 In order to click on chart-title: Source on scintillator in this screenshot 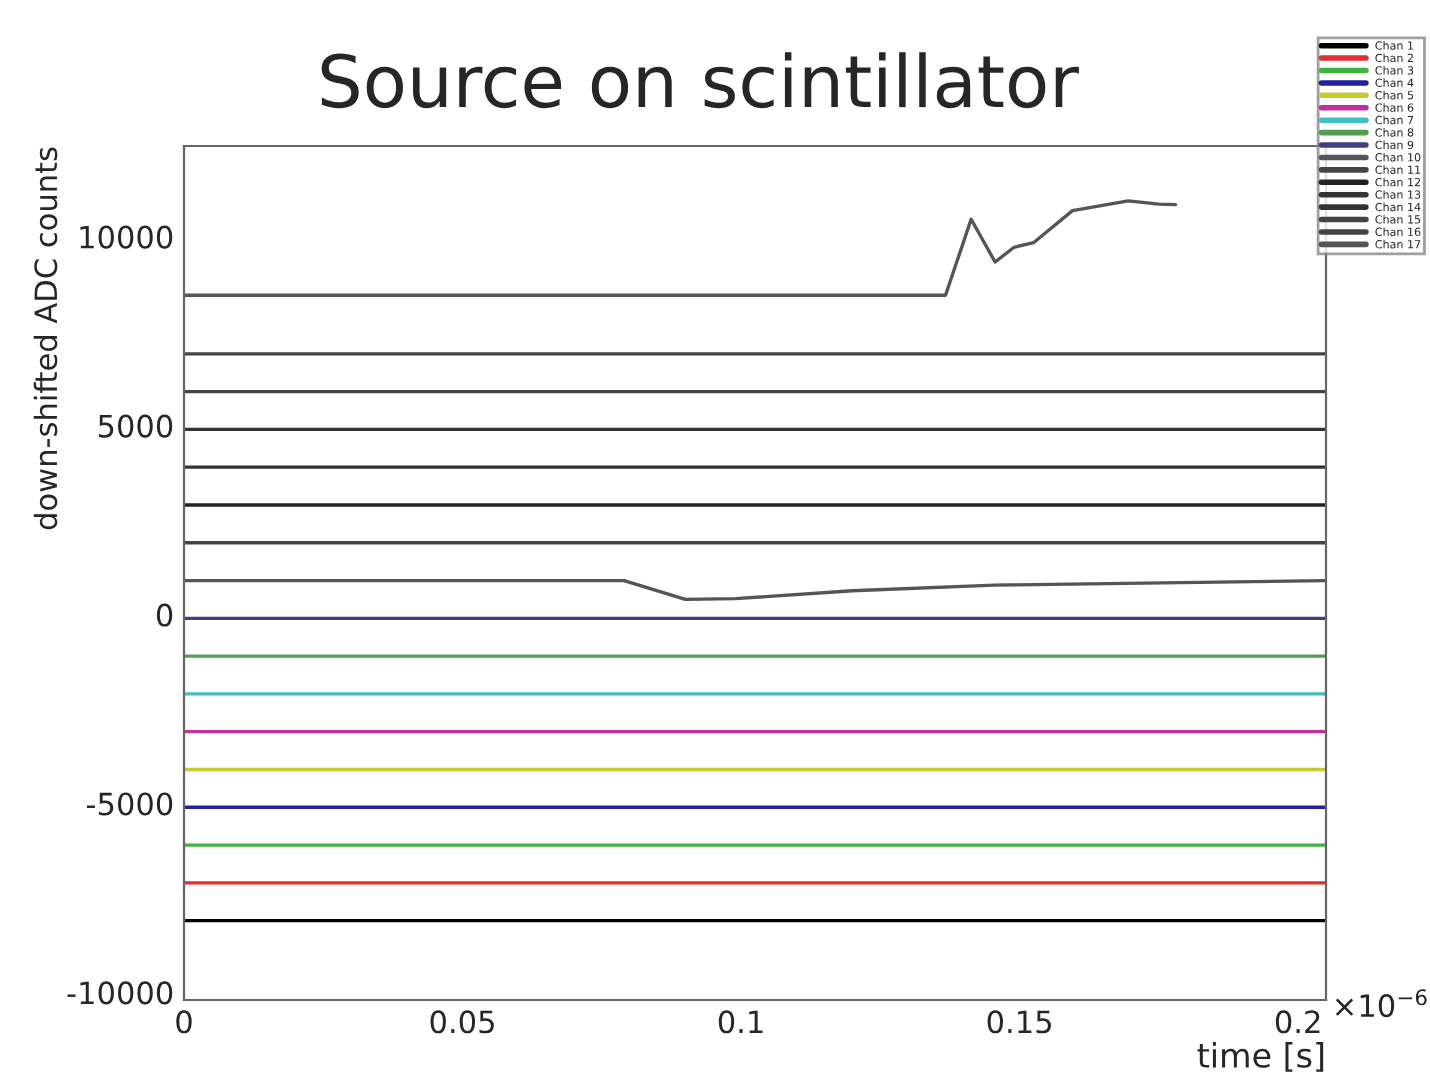, I will do `click(700, 80)`.